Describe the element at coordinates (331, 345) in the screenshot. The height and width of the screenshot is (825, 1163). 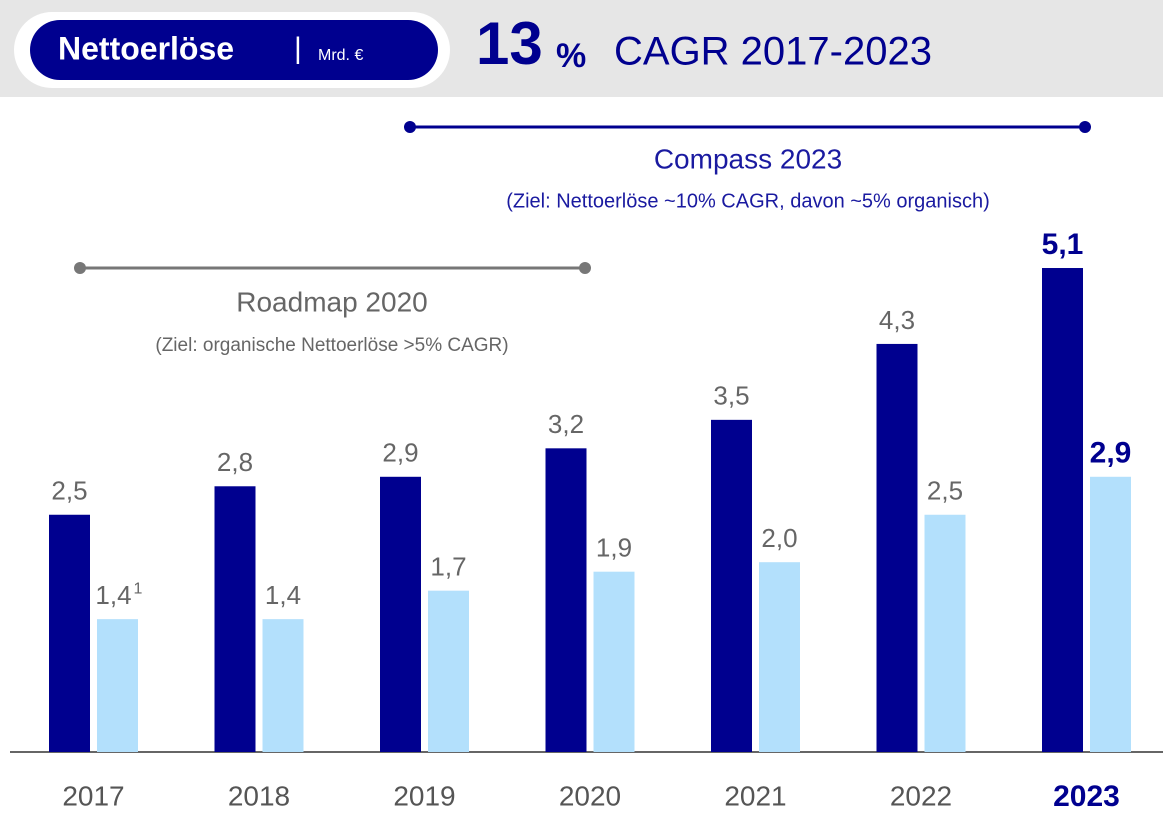
I see `roadmap-note: (Ziel: organische Nettoerlöse >5% CAGR)` at that location.